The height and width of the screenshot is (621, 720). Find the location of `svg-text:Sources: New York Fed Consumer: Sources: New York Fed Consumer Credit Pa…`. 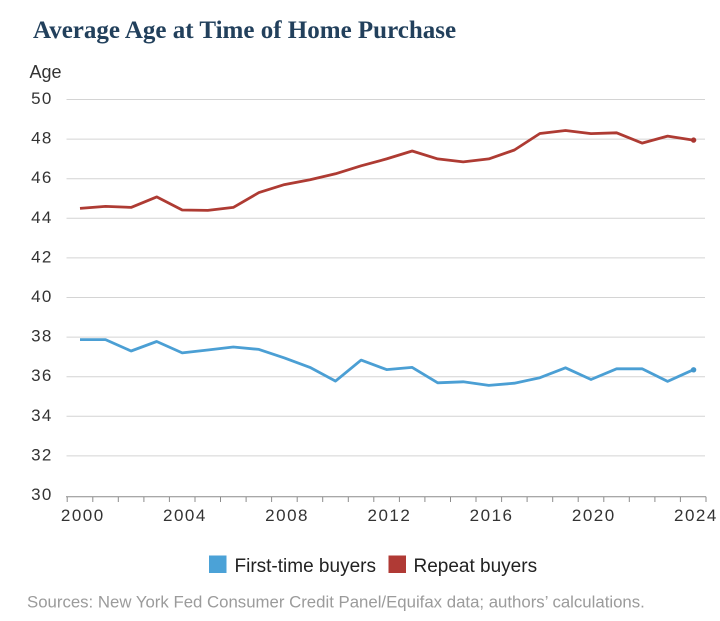

svg-text:Sources: New York Fed Consumer: Sources: New York Fed Consumer Credit Pa… is located at coordinates (336, 601).